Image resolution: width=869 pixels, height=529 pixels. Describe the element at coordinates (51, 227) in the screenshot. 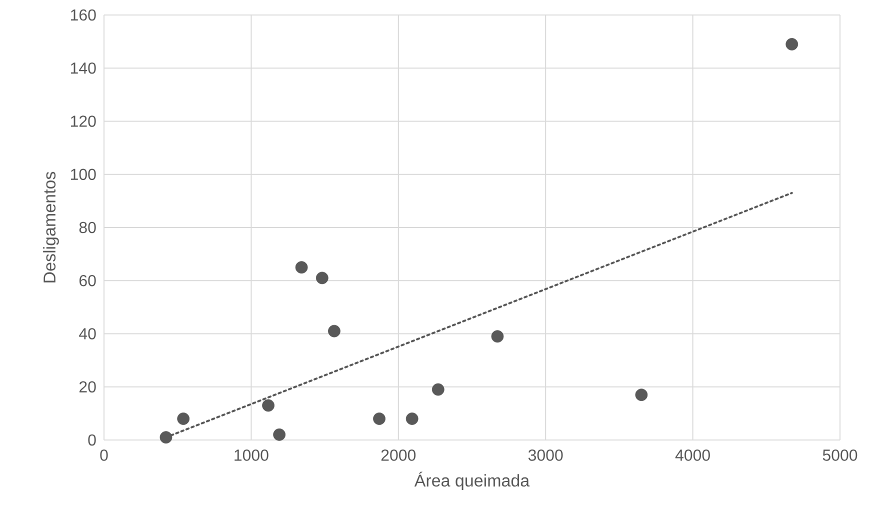

I see `y-axis-title: Desligamentos` at that location.